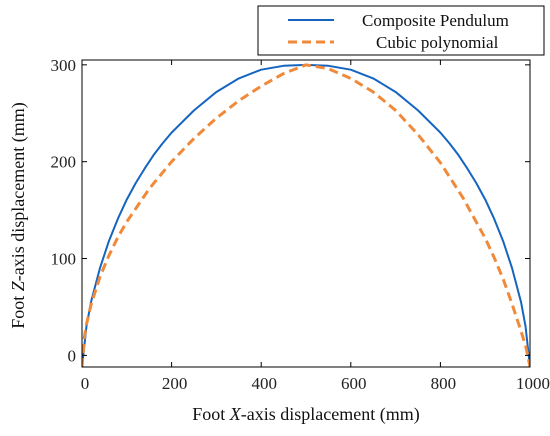 The width and height of the screenshot is (550, 436). Describe the element at coordinates (533, 383) in the screenshot. I see `x-tick-label: 1000` at that location.